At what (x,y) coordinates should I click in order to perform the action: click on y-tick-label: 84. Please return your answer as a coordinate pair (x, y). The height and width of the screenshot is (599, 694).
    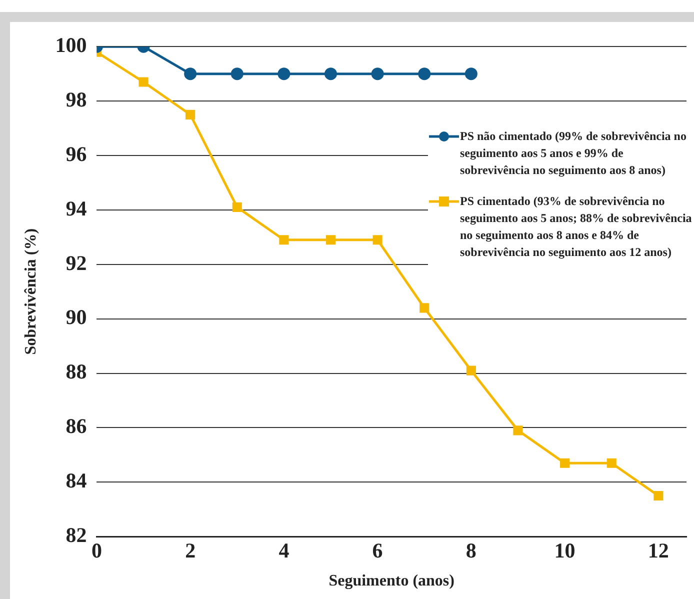
    Looking at the image, I should click on (77, 480).